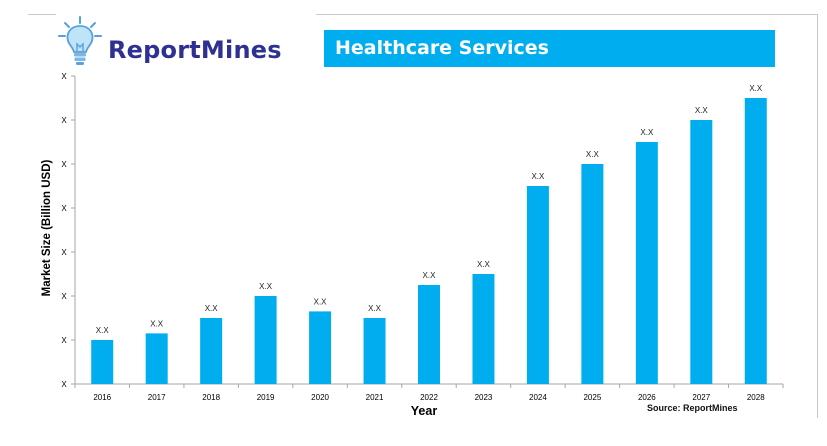 Image resolution: width=827 pixels, height=446 pixels. What do you see at coordinates (442, 48) in the screenshot?
I see `chart-title: Healthcare Services` at bounding box center [442, 48].